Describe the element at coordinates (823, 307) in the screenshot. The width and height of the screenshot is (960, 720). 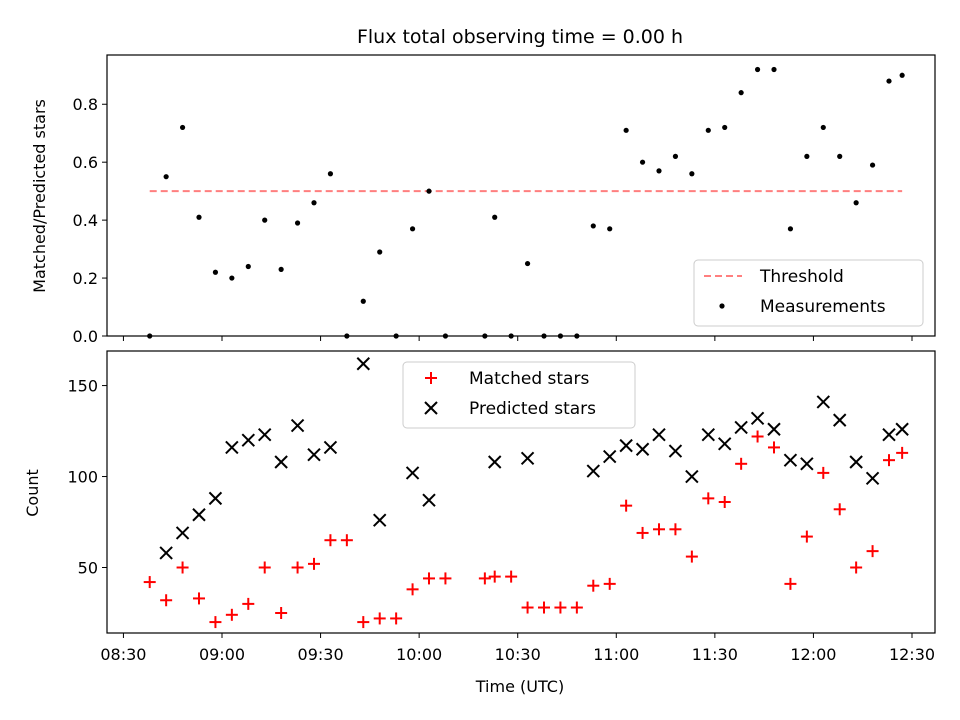
I see `legend-label: Measurements` at that location.